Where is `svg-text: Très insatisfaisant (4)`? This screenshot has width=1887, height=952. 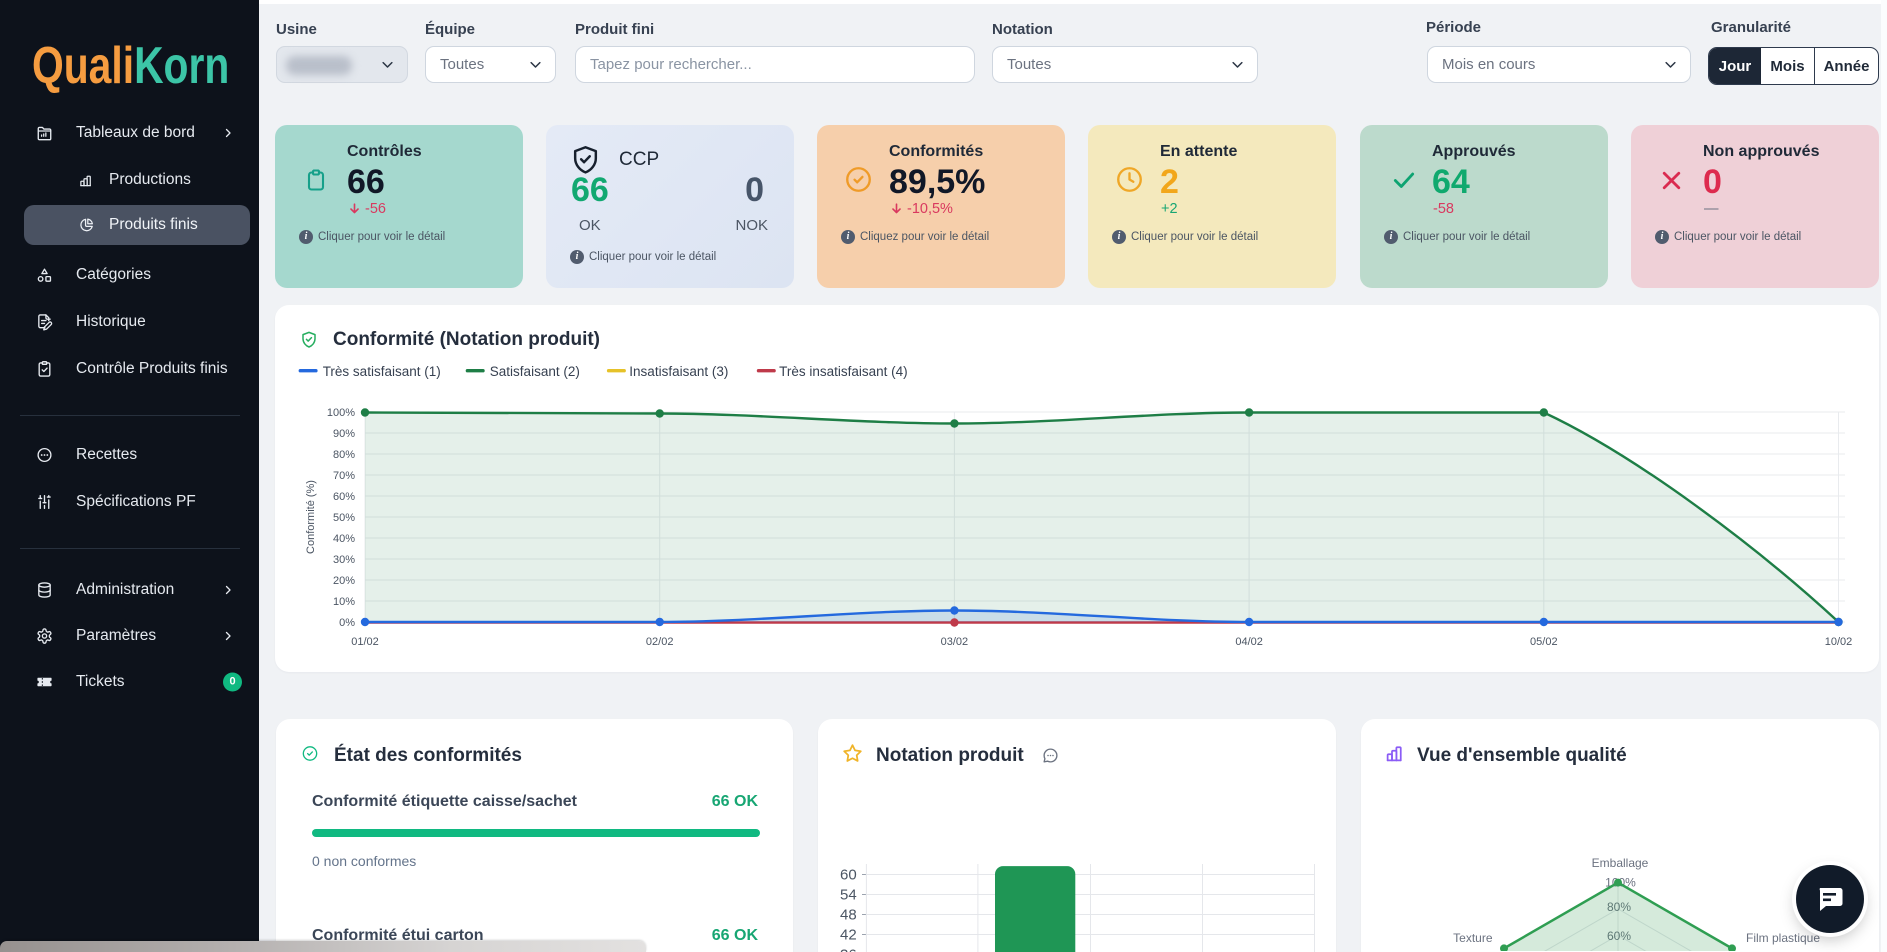 svg-text: Très insatisfaisant (4) is located at coordinates (843, 371).